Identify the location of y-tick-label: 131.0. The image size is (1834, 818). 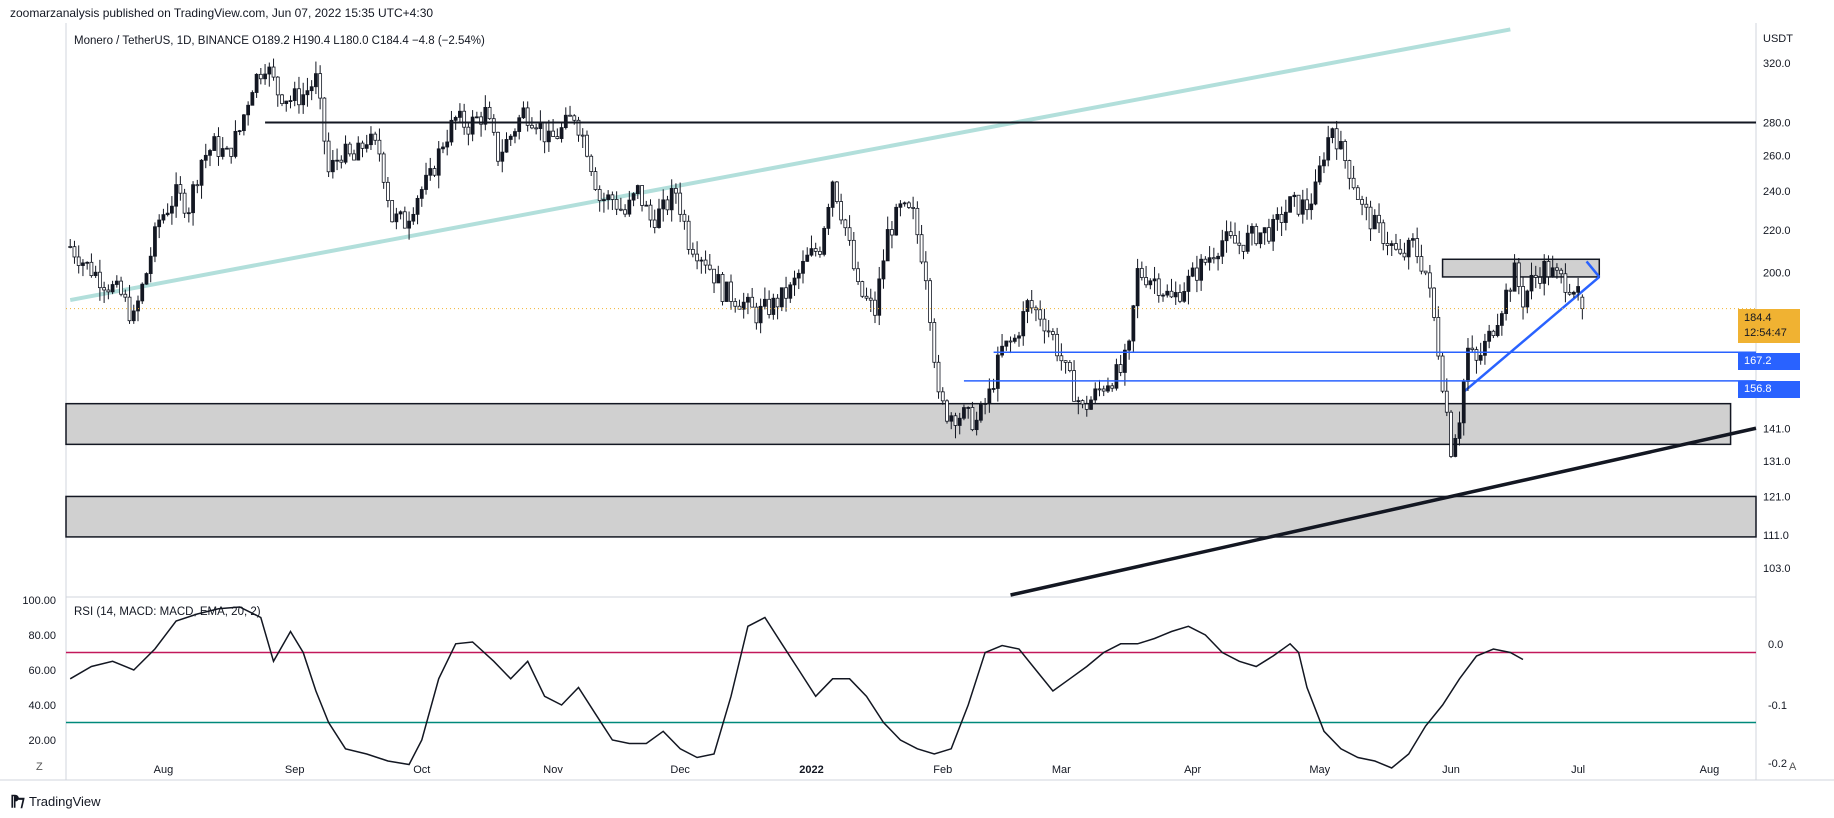
(1777, 462).